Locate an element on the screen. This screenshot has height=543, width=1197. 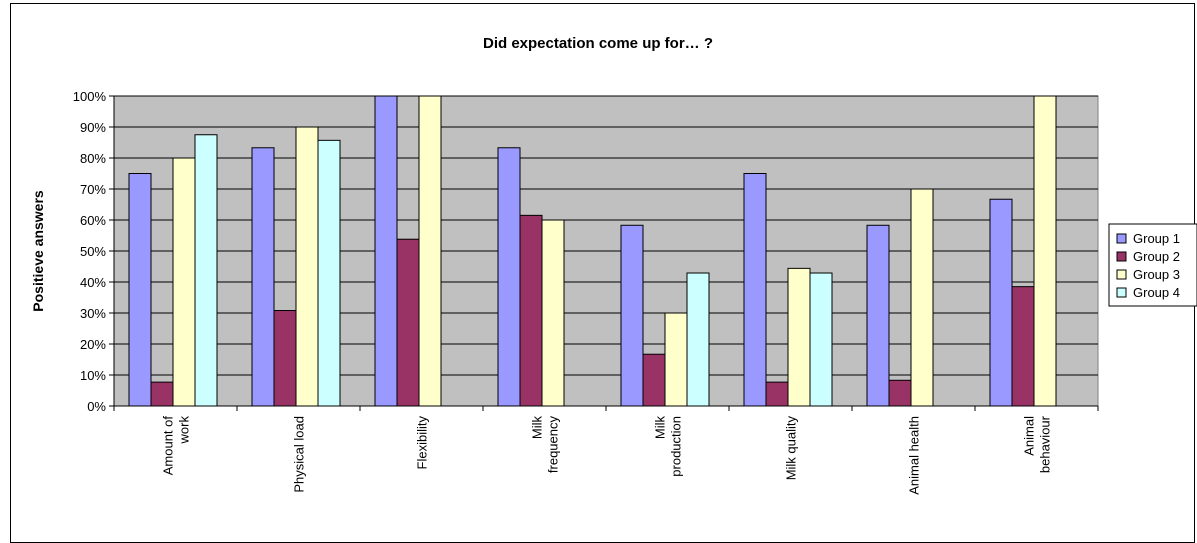
legend-label: Group 4 is located at coordinates (1156, 292).